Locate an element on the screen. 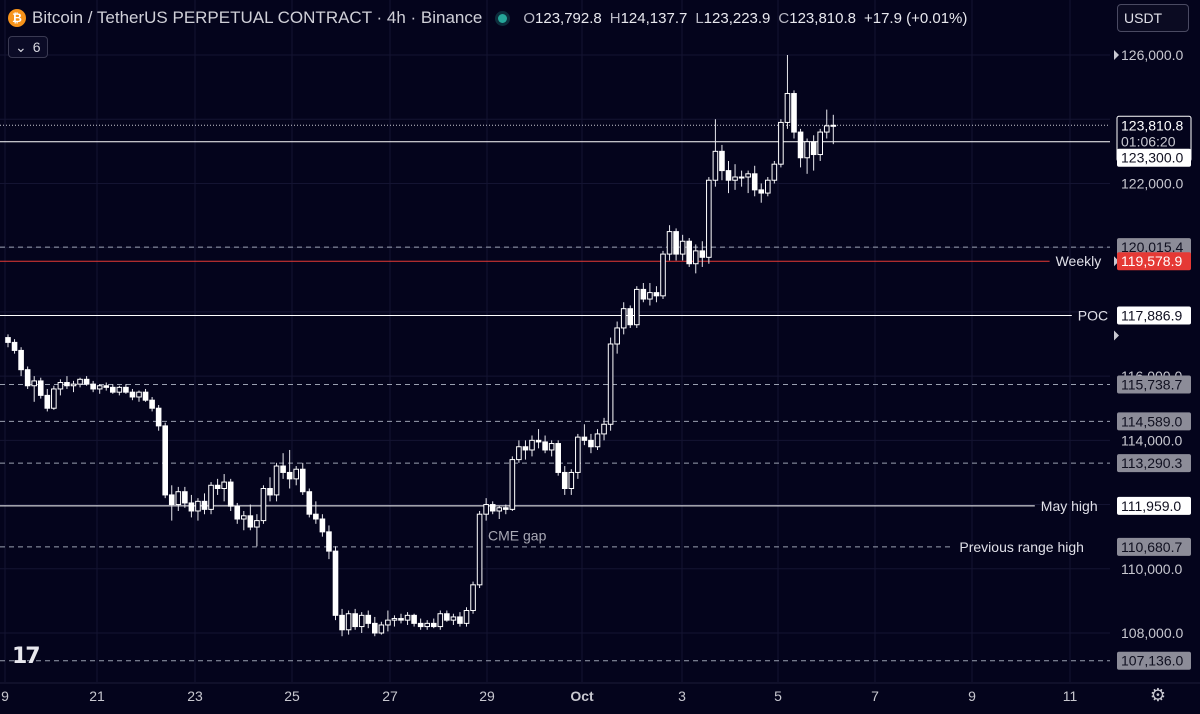 The height and width of the screenshot is (714, 1200). gear-icon: ⚙ is located at coordinates (1158, 695).